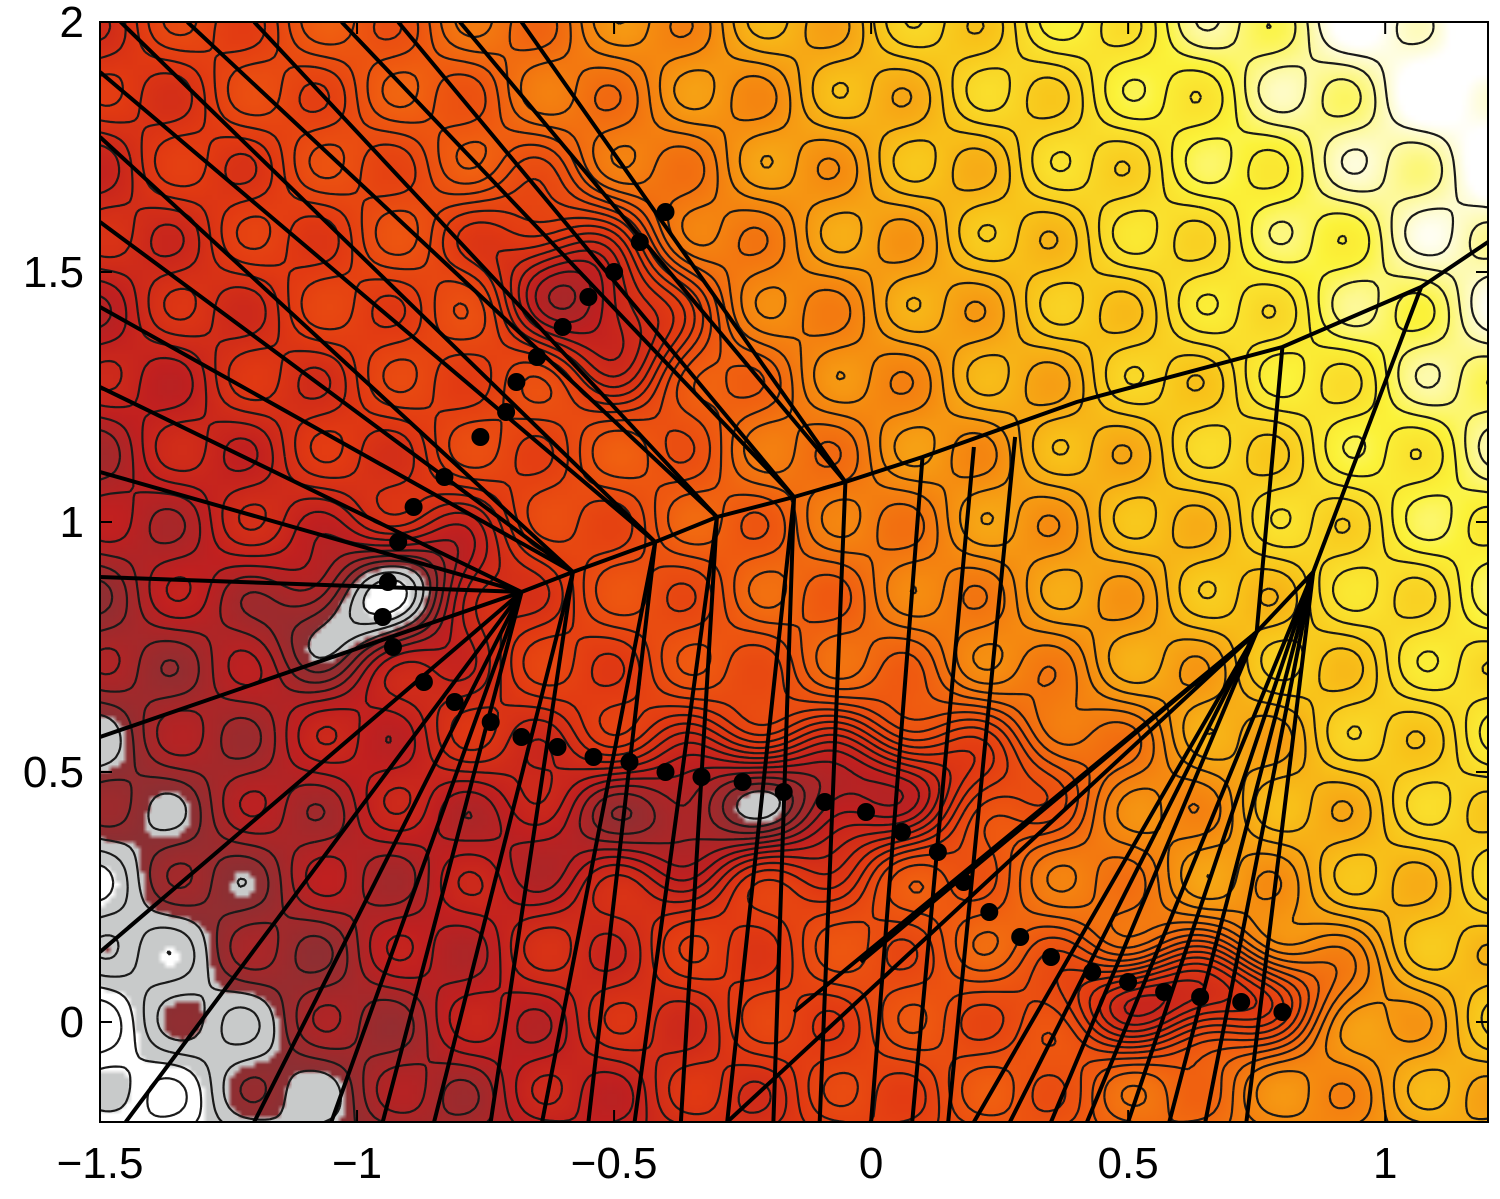 The image size is (1500, 1199). Describe the element at coordinates (1385, 1163) in the screenshot. I see `x-tick-label: 1` at that location.